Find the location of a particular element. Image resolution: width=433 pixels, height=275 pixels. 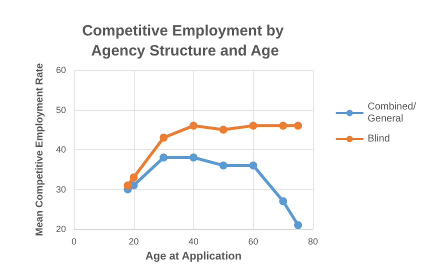

y-tick-label: 50 is located at coordinates (61, 109).